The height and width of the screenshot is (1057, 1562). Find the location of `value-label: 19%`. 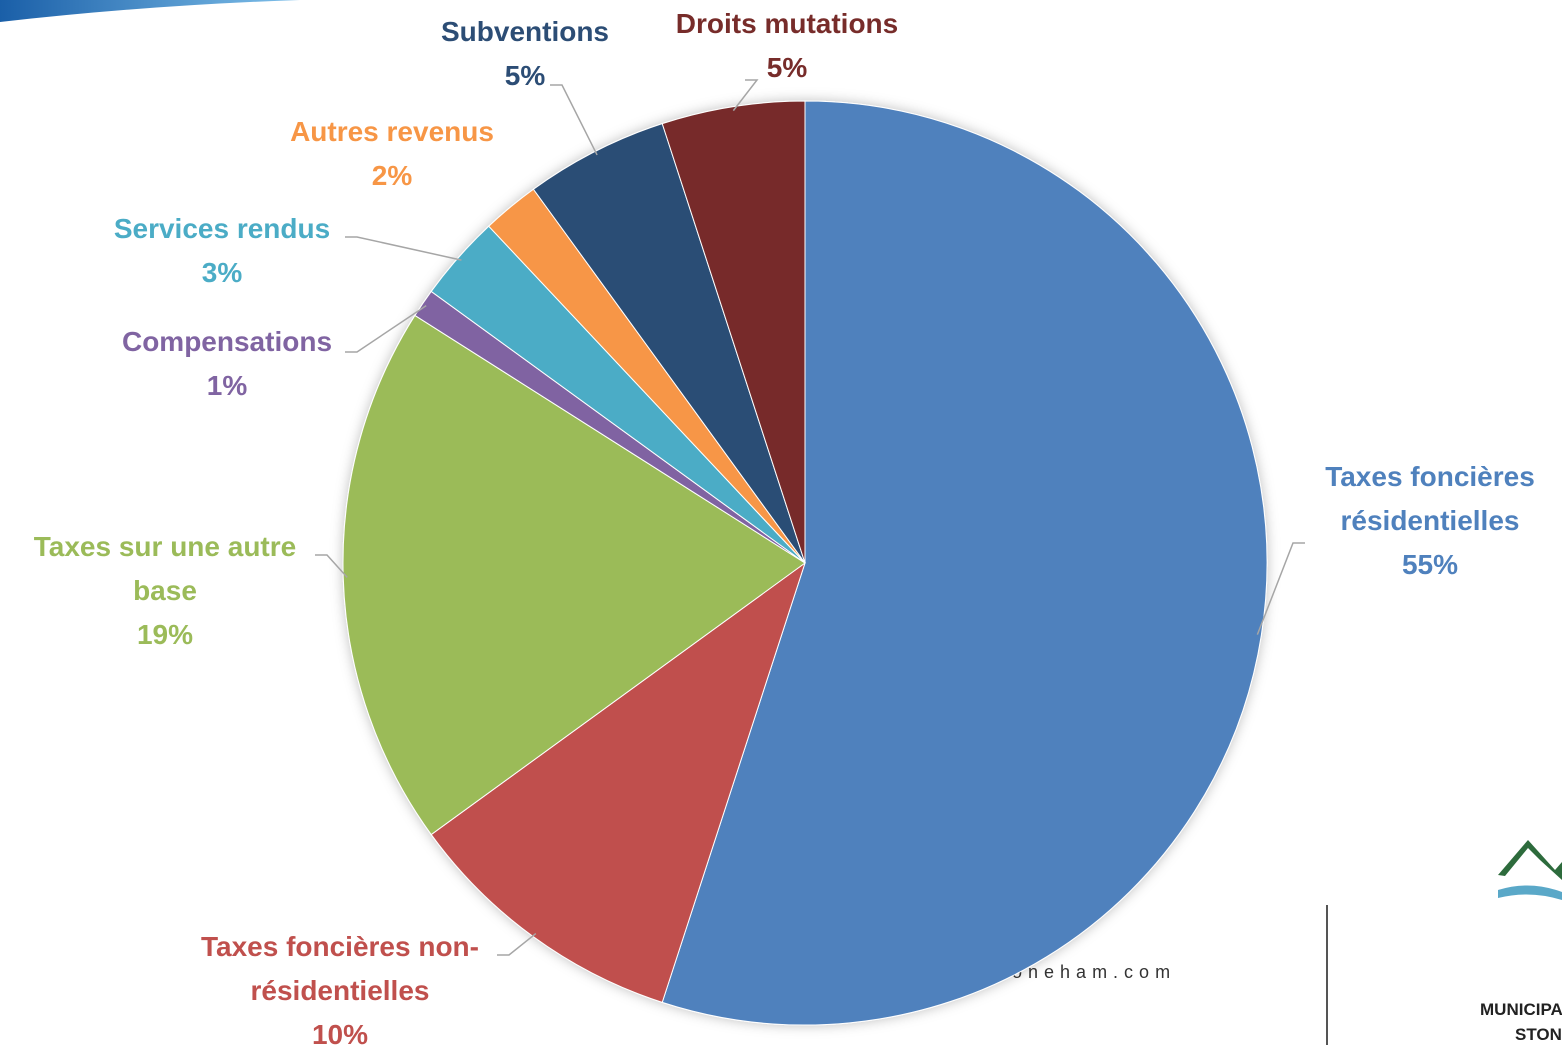

value-label: 19% is located at coordinates (165, 634).